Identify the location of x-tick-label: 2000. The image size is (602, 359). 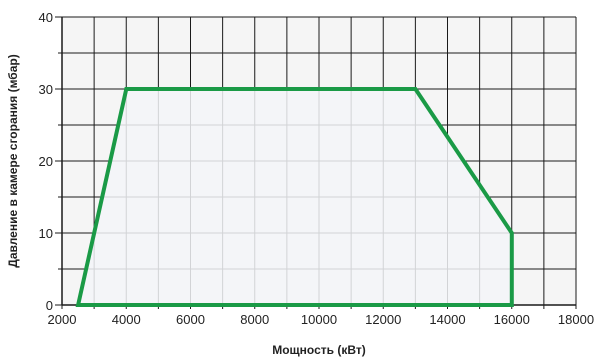
(62, 319).